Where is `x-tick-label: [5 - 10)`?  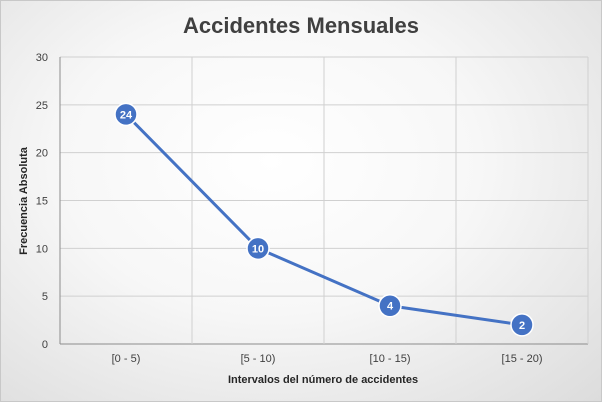
x-tick-label: [5 - 10) is located at coordinates (258, 359).